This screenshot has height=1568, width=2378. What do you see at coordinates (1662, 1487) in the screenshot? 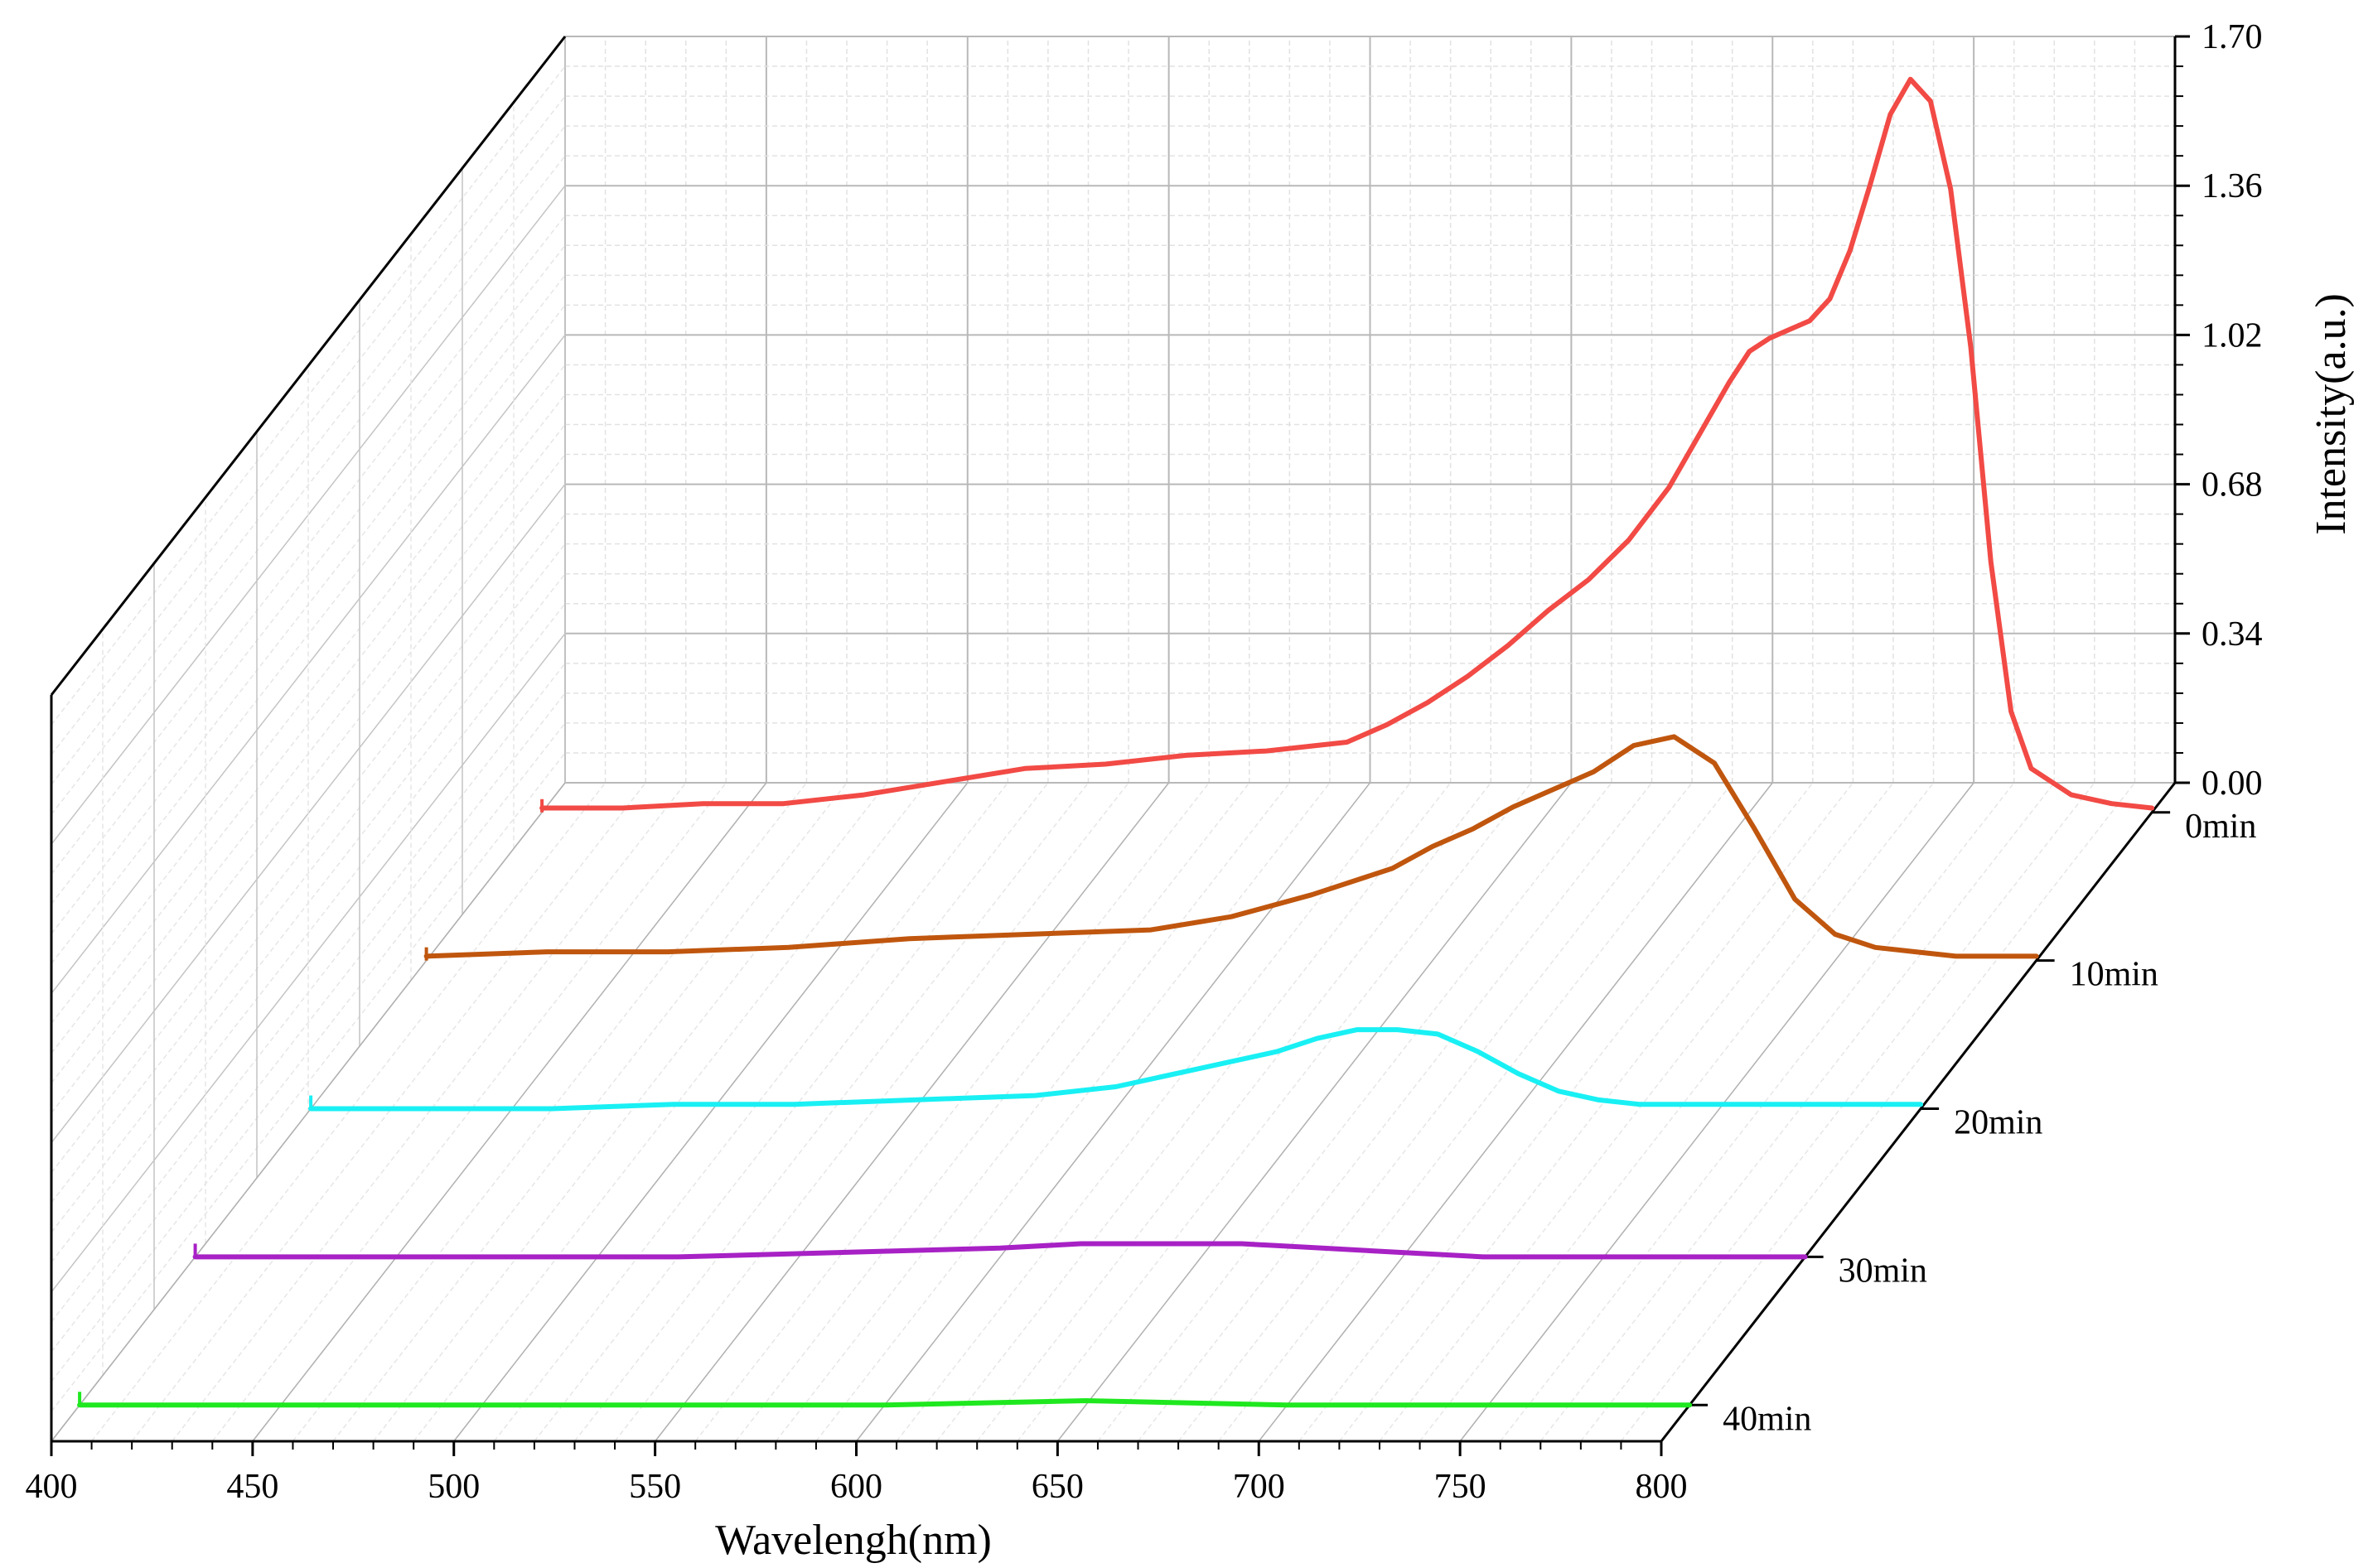
I see `x-tick-label: 800` at bounding box center [1662, 1487].